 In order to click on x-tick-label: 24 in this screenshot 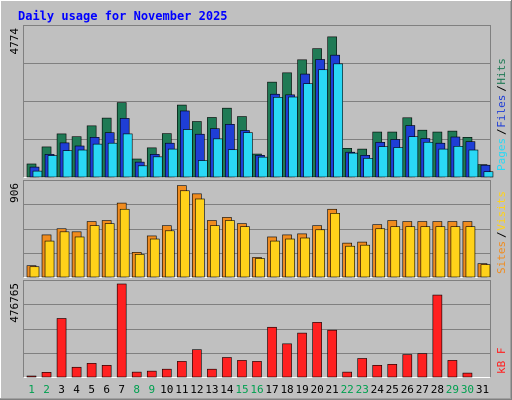, I will do `click(378, 389)`.